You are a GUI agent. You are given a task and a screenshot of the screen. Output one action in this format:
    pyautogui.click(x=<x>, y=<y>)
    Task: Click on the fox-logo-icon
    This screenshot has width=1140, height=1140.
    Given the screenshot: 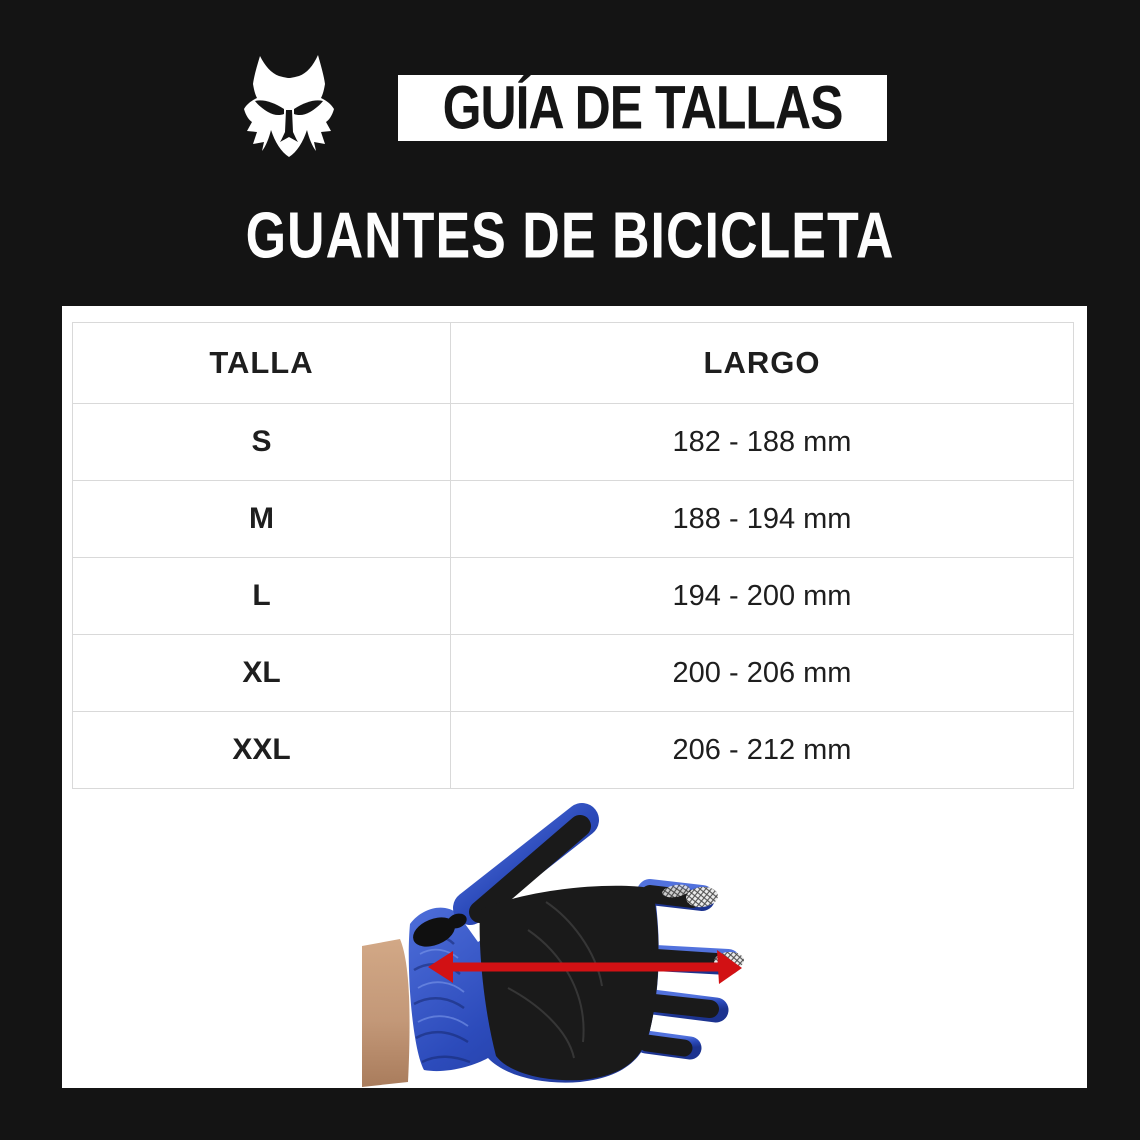 What is the action you would take?
    pyautogui.click(x=289, y=106)
    